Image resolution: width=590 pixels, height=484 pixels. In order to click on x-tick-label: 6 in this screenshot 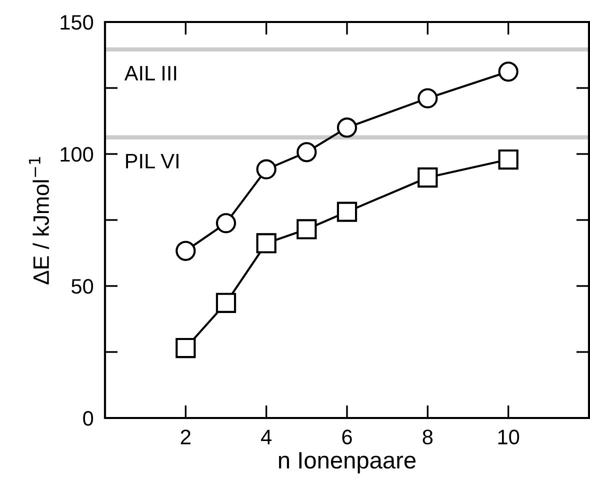, I will do `click(347, 437)`.